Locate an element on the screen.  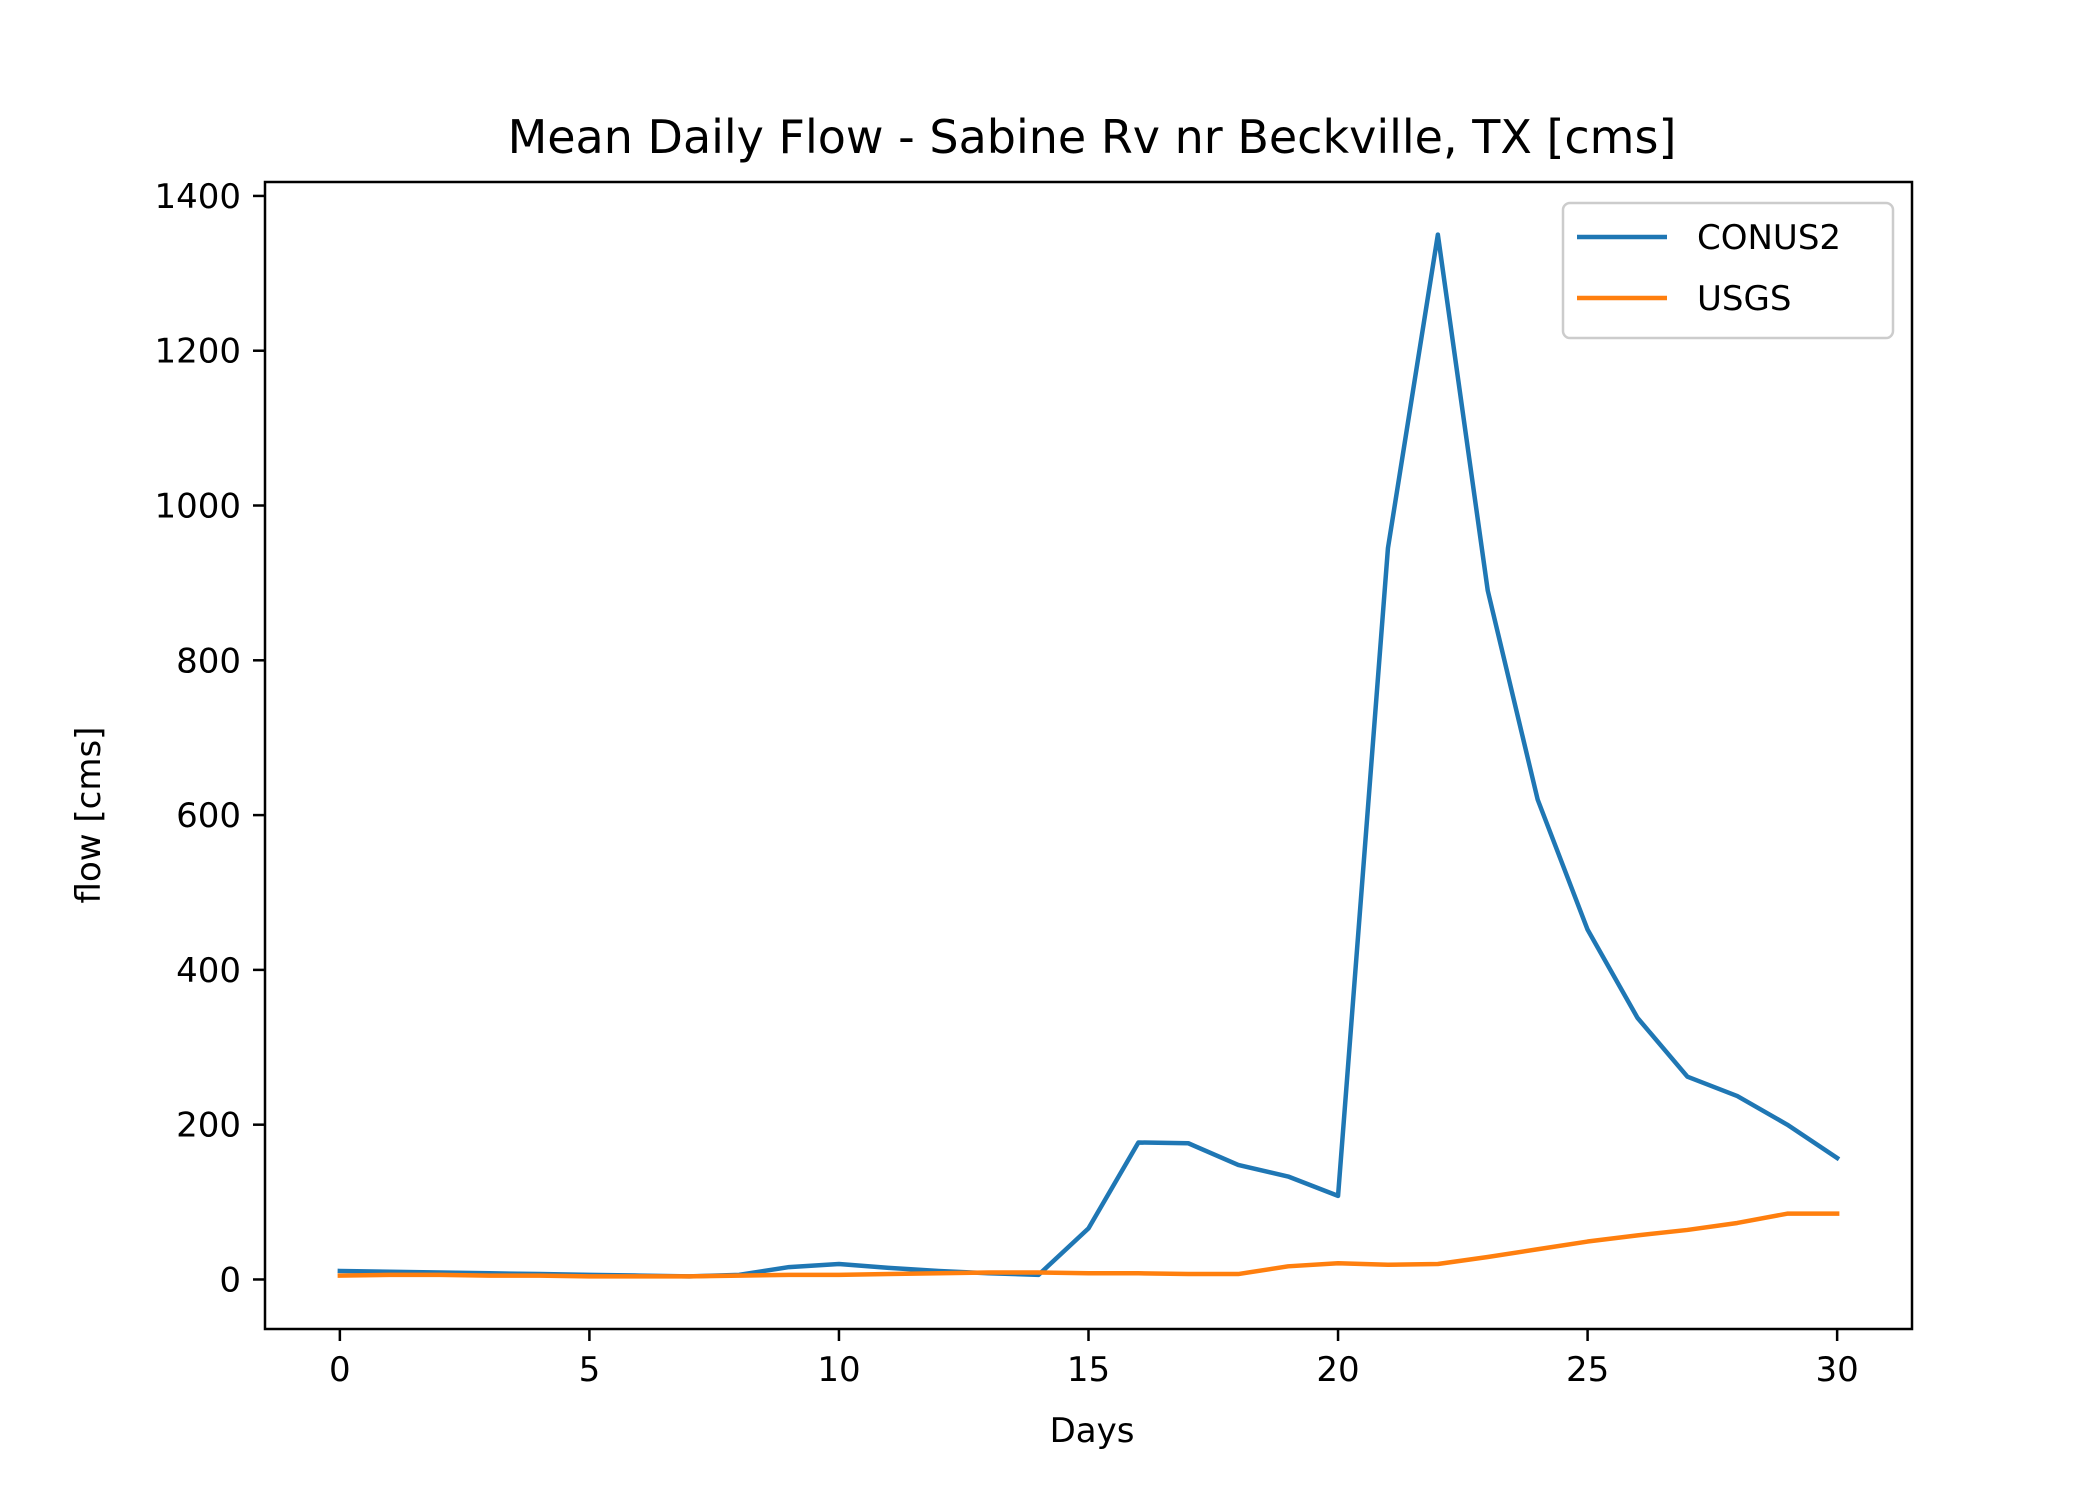
legend-label-conus2: CONUS2 is located at coordinates (1769, 238).